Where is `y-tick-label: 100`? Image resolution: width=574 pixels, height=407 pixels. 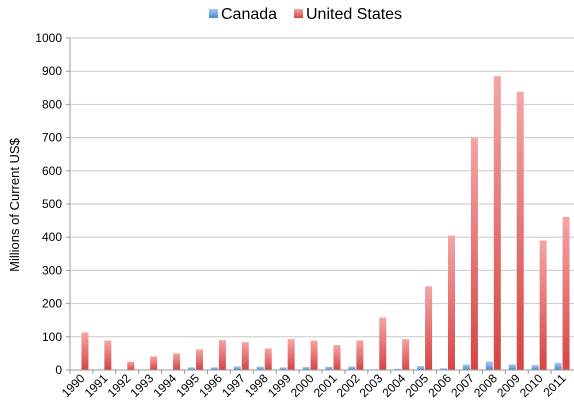 y-tick-label: 100 is located at coordinates (52, 337).